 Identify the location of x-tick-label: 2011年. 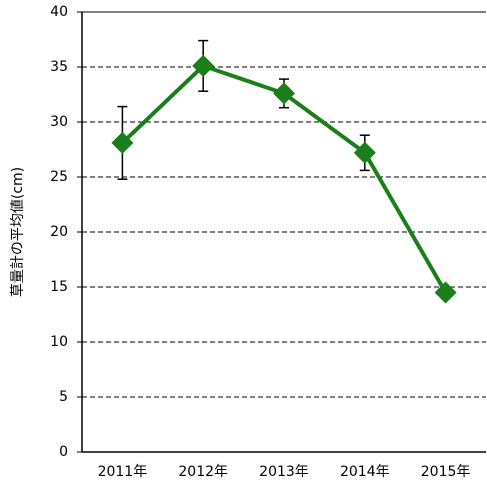
(123, 472).